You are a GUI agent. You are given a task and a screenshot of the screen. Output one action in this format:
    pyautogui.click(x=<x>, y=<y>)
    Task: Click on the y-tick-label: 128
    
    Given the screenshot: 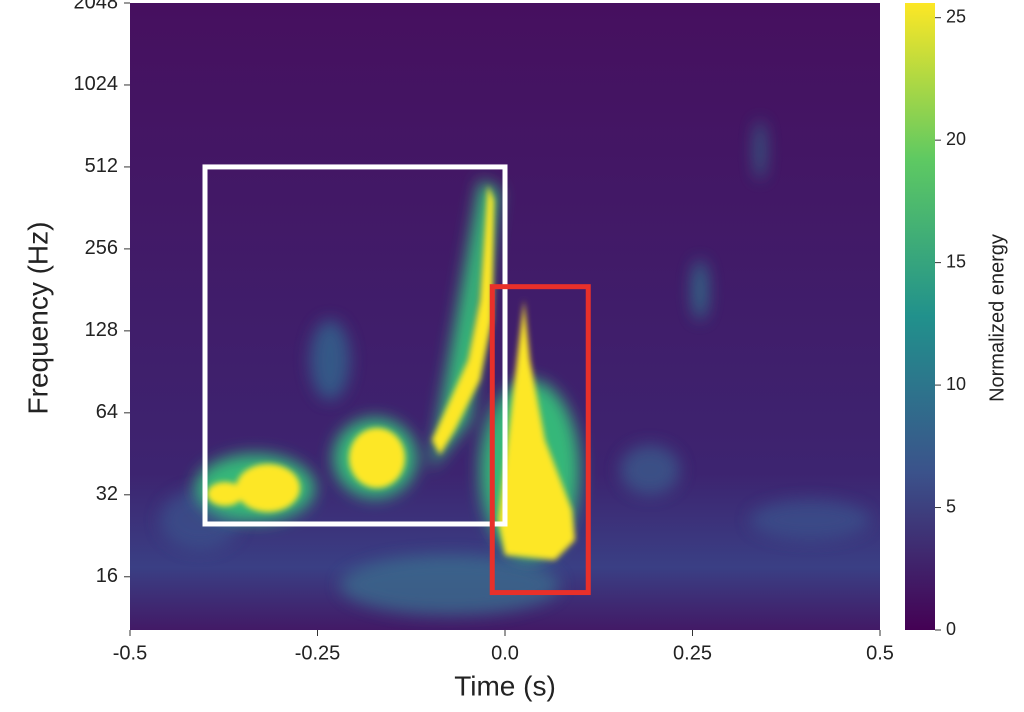 What is the action you would take?
    pyautogui.click(x=101, y=330)
    